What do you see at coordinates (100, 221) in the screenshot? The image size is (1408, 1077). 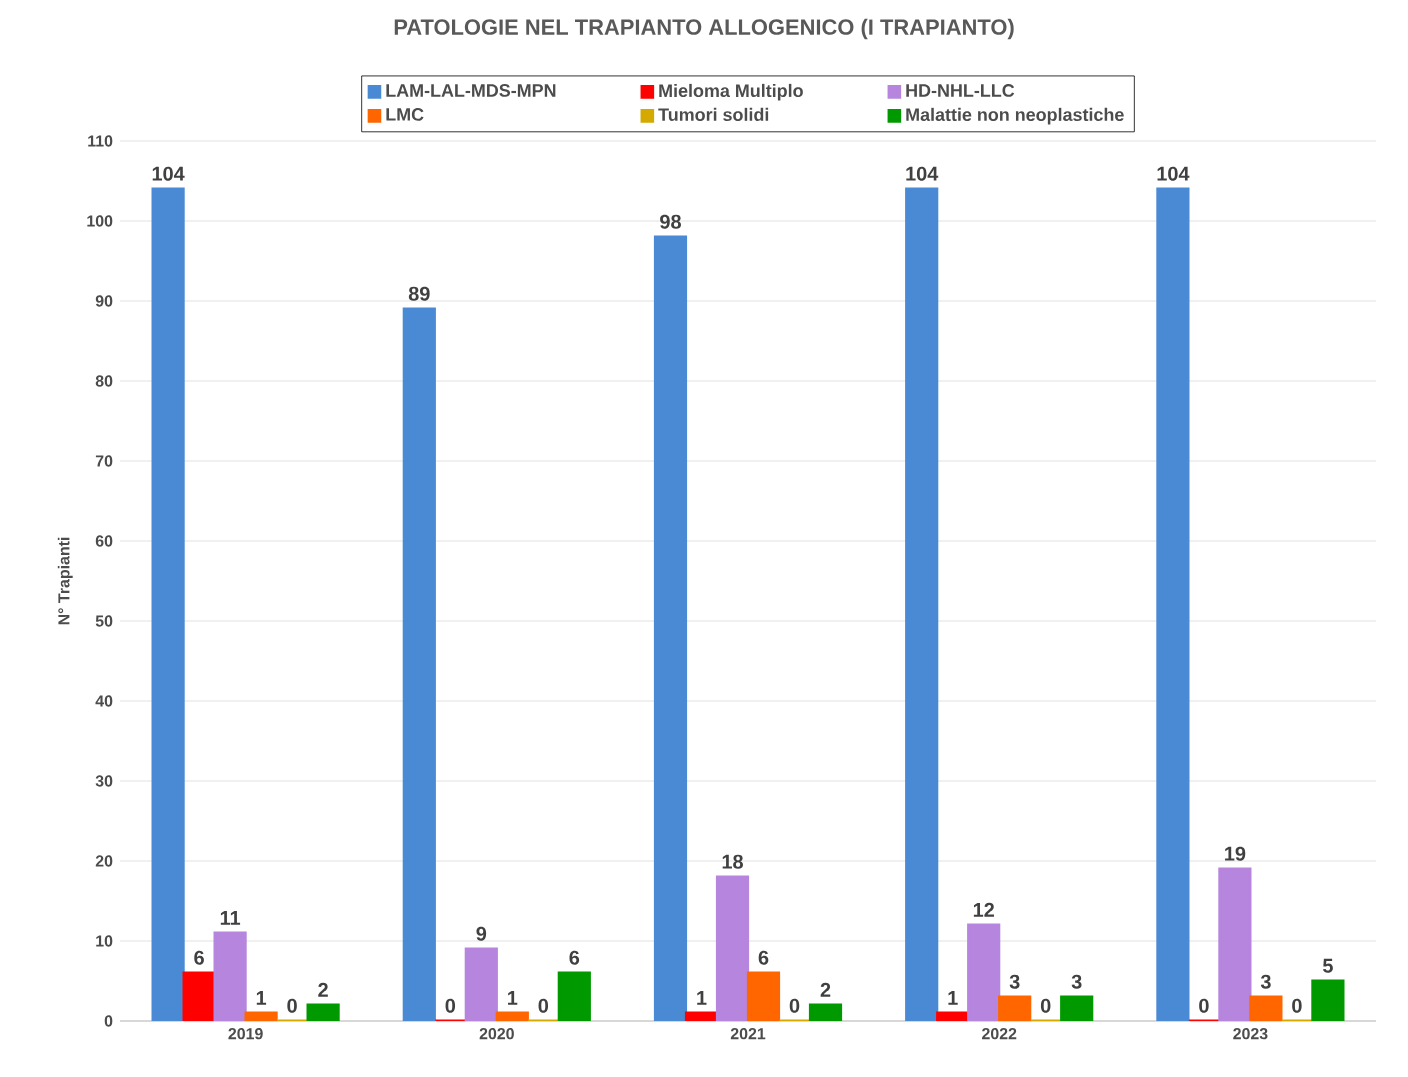 I see `y-tick-label: 100` at bounding box center [100, 221].